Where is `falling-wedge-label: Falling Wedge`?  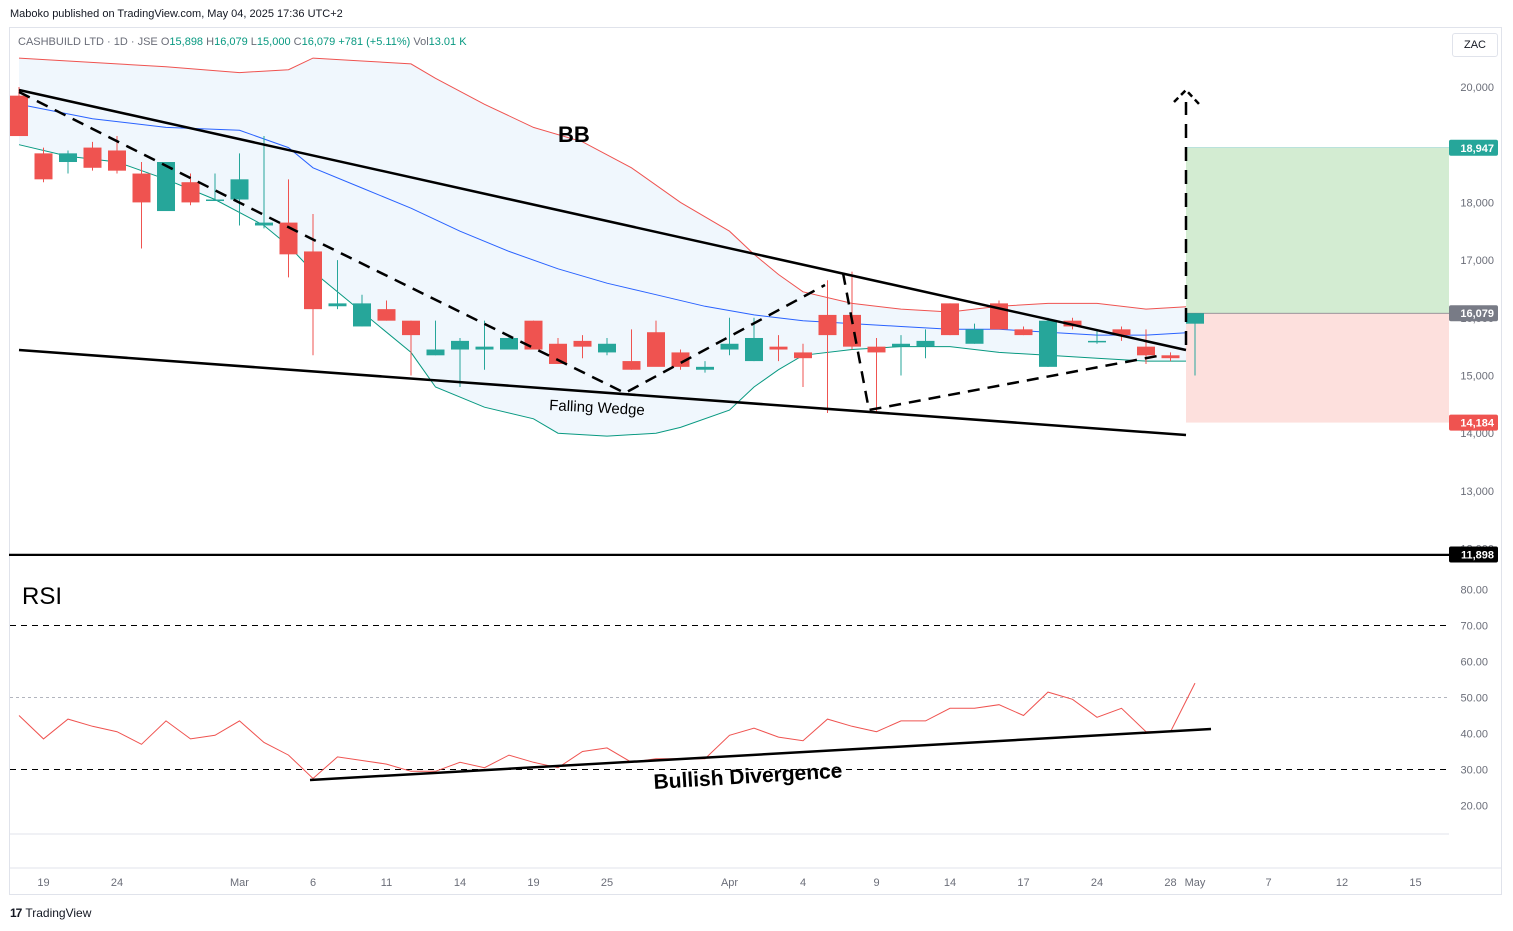 falling-wedge-label: Falling Wedge is located at coordinates (597, 408).